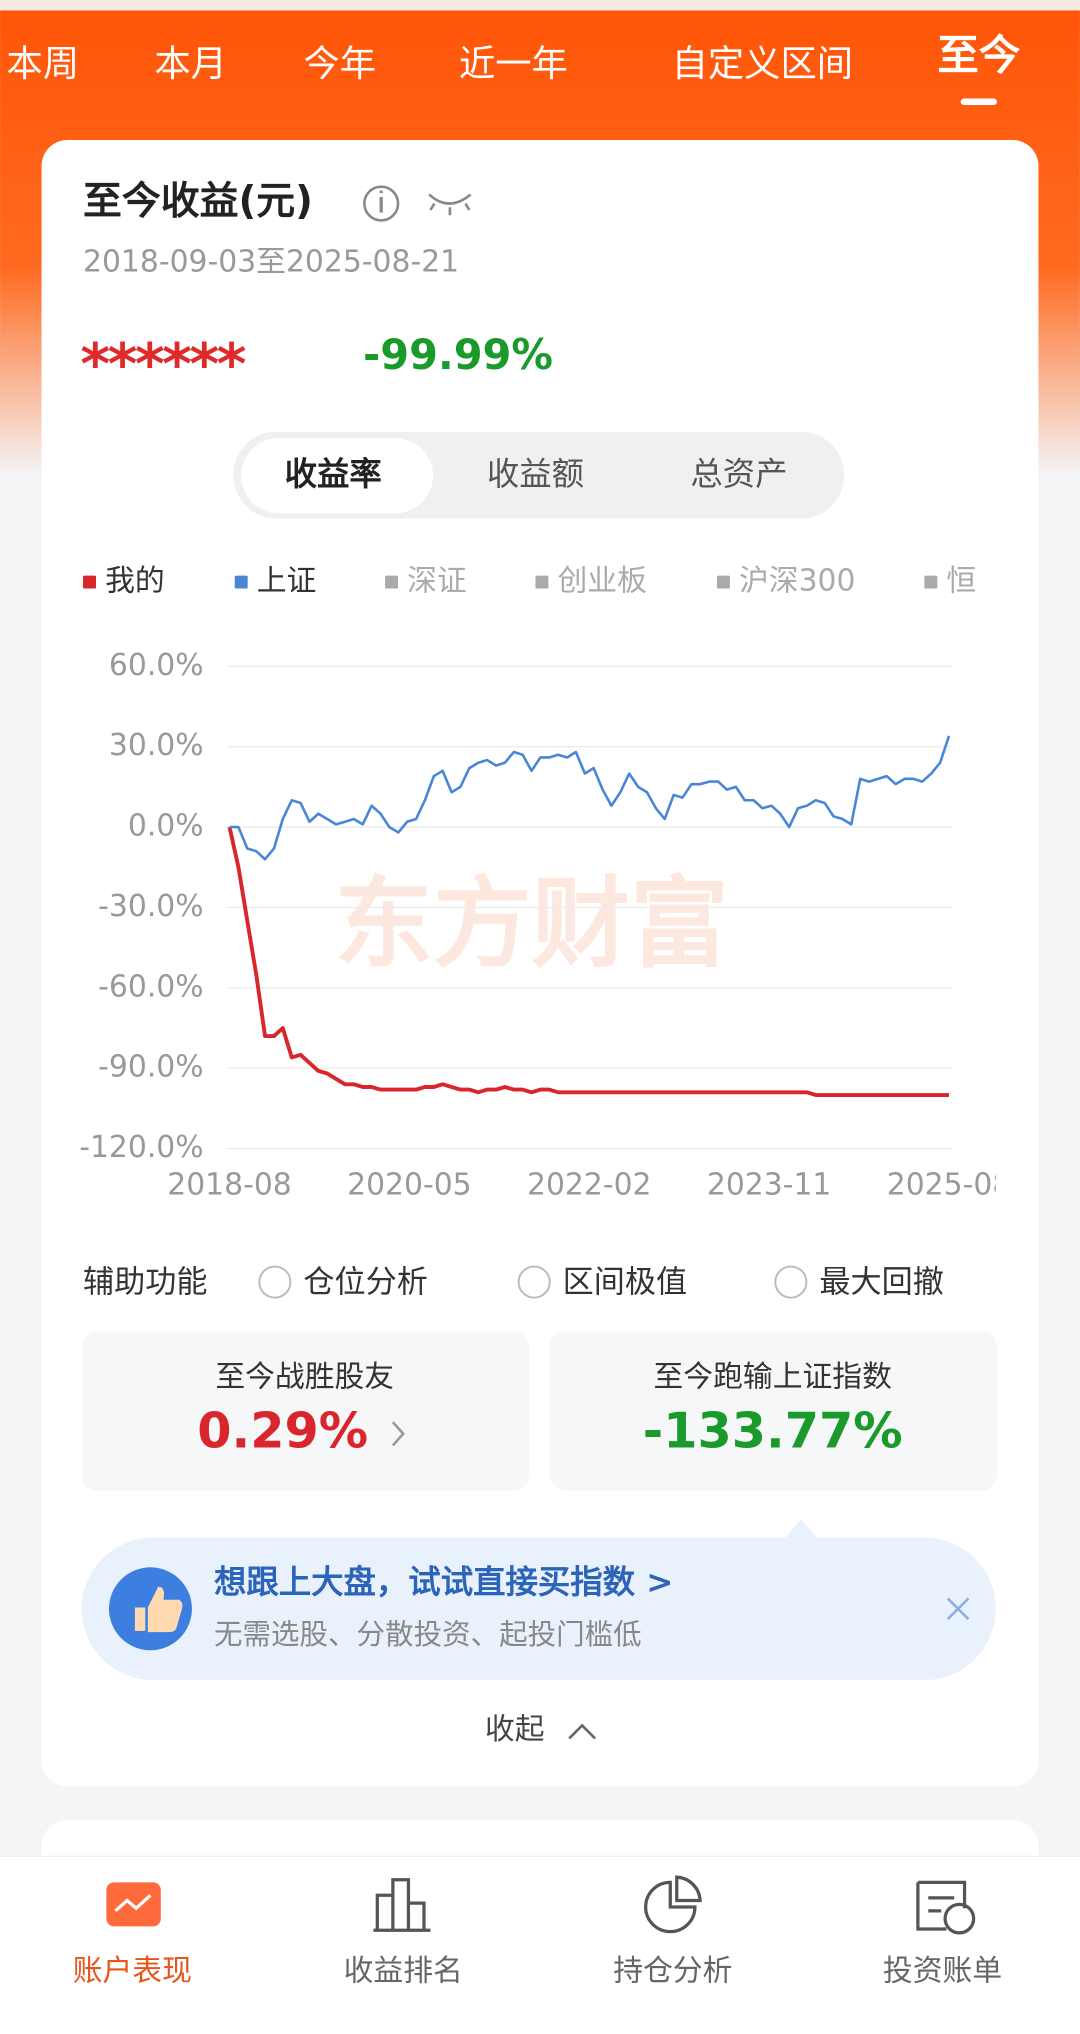 The height and width of the screenshot is (2034, 1080). What do you see at coordinates (762, 63) in the screenshot?
I see `tab: 自定义区间` at bounding box center [762, 63].